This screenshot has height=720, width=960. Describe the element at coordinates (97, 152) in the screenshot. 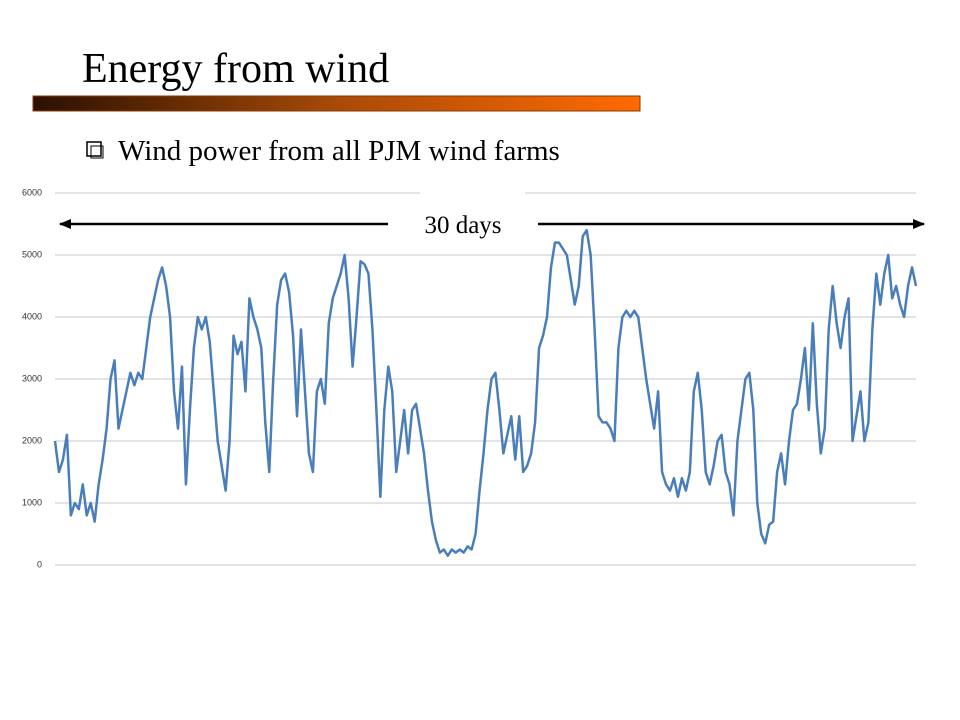

I see `bullet-shadow` at that location.